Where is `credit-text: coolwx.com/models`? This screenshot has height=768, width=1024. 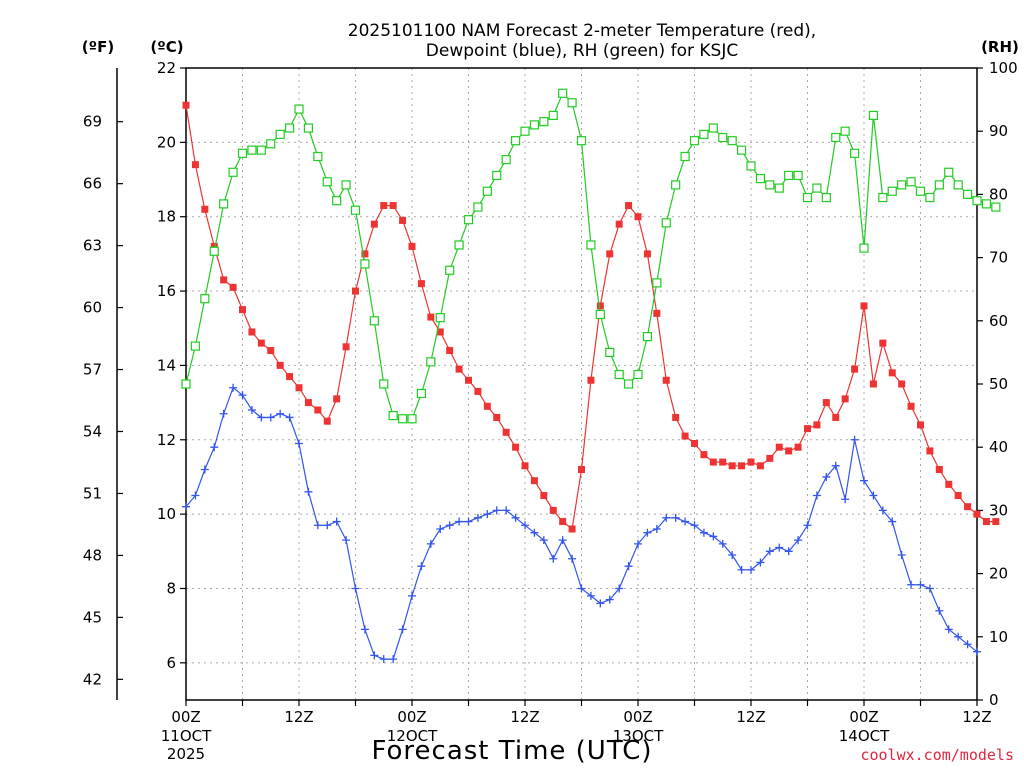
credit-text: coolwx.com/models is located at coordinates (937, 755).